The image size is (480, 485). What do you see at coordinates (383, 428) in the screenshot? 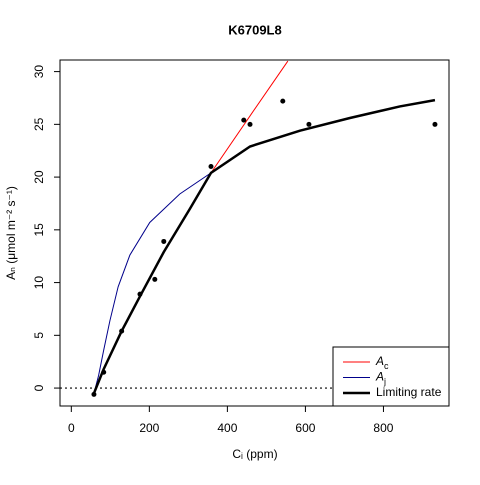
I see `x-tick-label: 800` at bounding box center [383, 428].